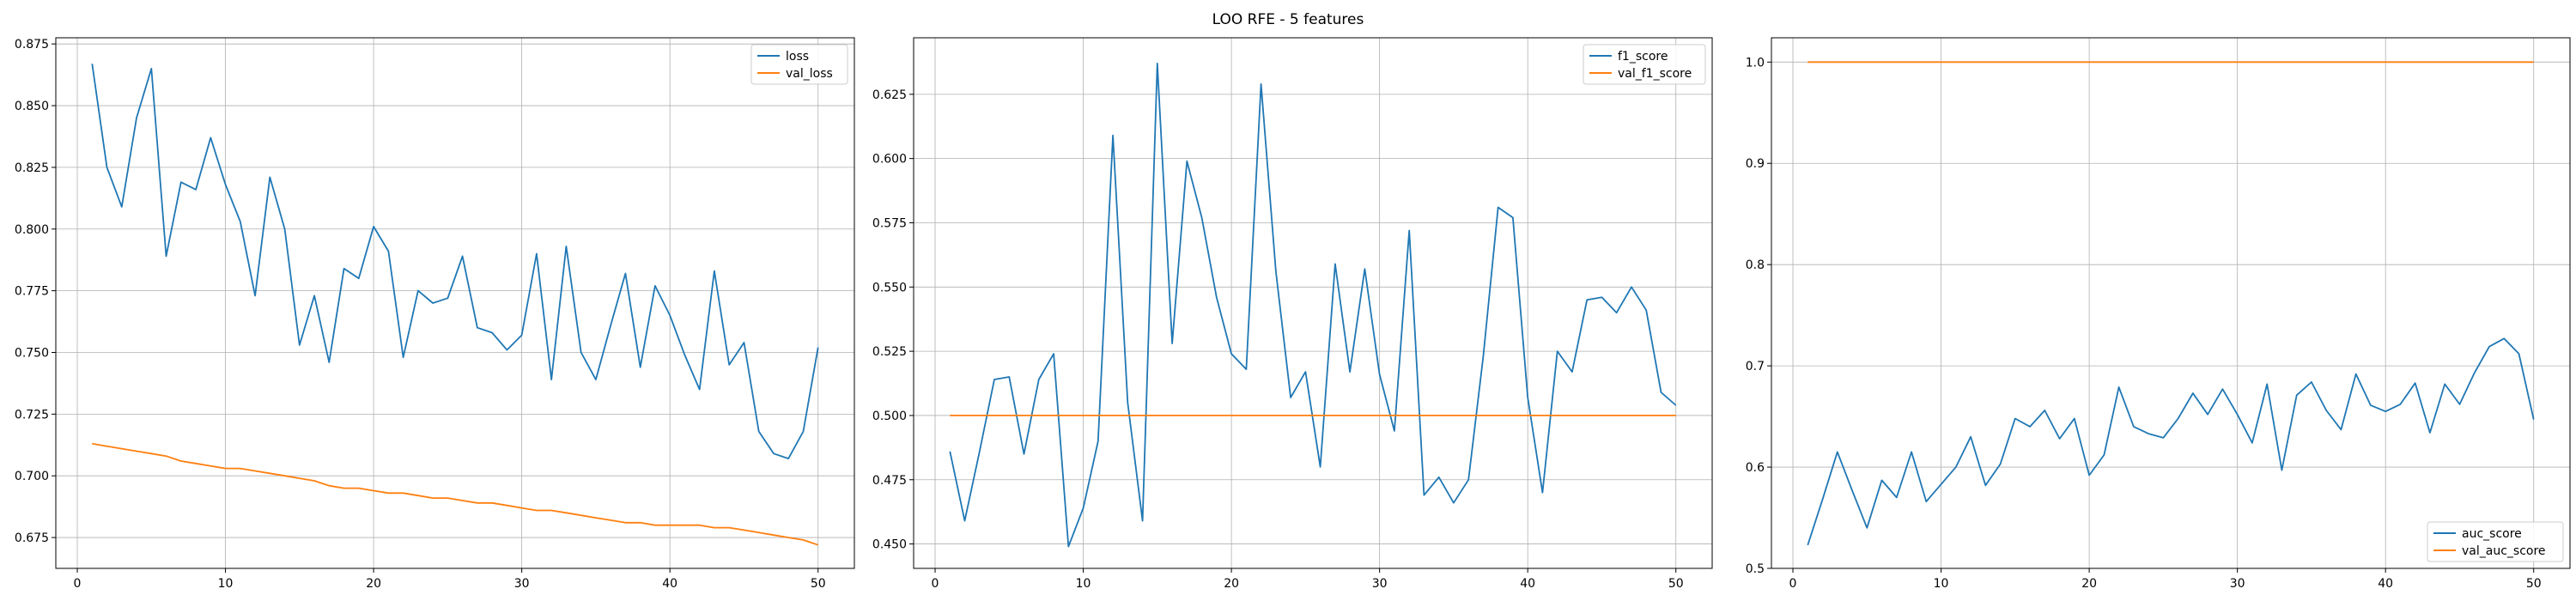 This screenshot has width=2576, height=601. Describe the element at coordinates (889, 481) in the screenshot. I see `y-tick-label: 0.475` at that location.